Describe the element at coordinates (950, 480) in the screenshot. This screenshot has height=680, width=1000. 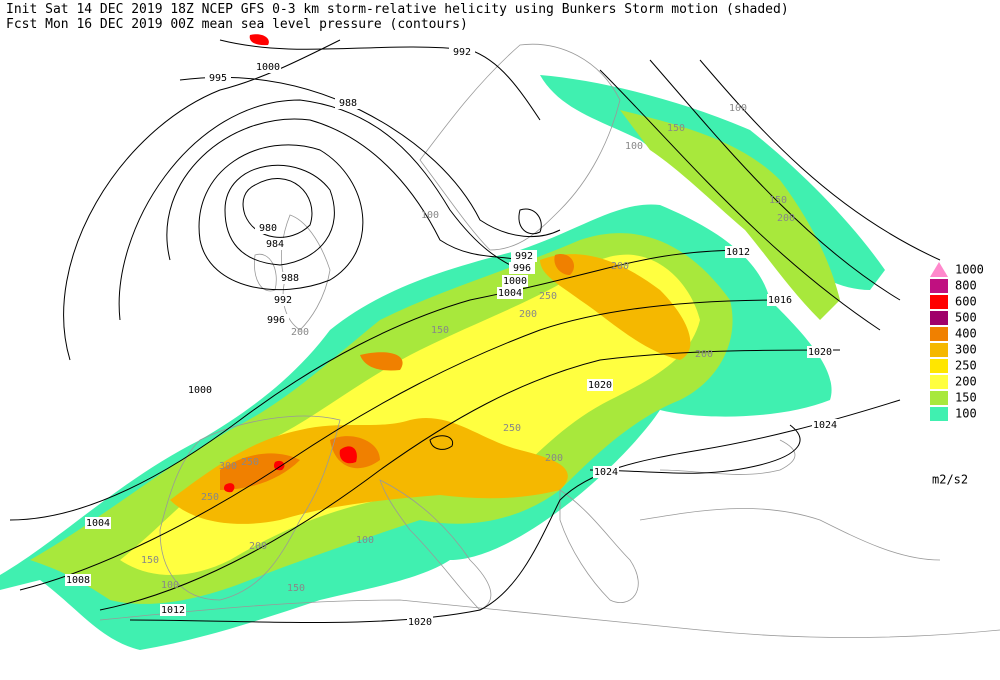
I see `legend-unit: m2/s2` at that location.